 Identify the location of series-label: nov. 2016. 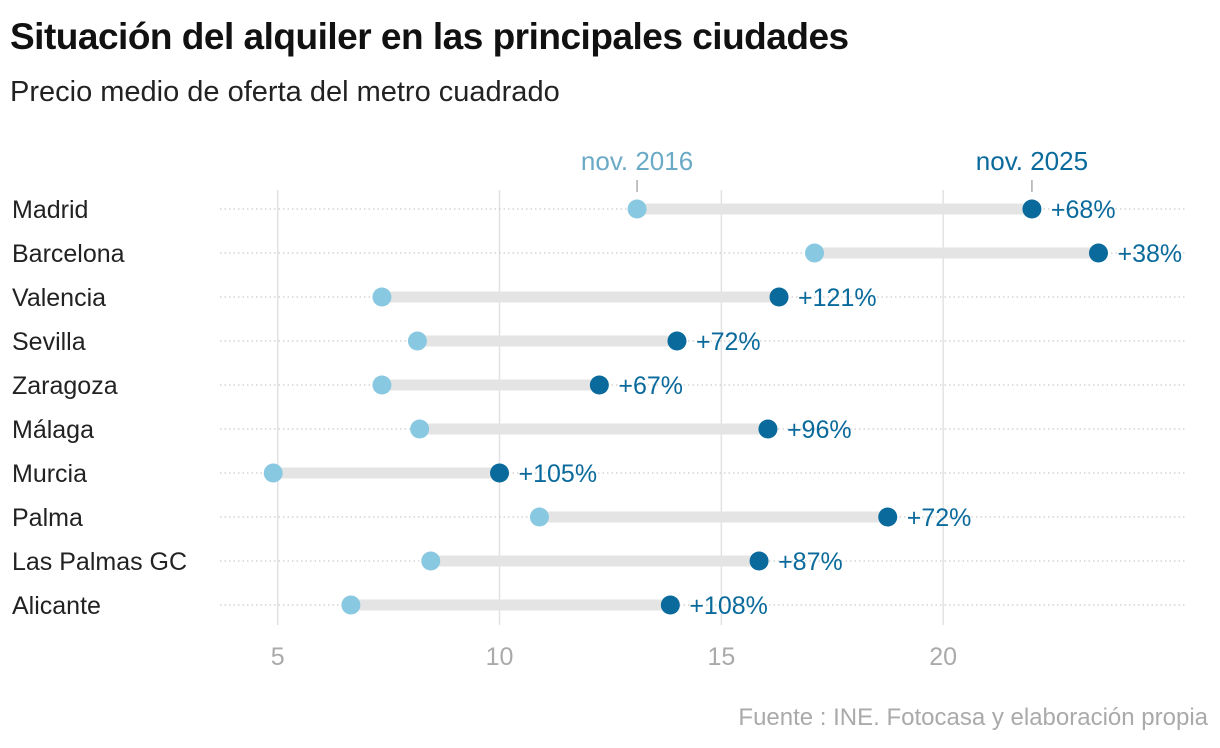
(637, 161).